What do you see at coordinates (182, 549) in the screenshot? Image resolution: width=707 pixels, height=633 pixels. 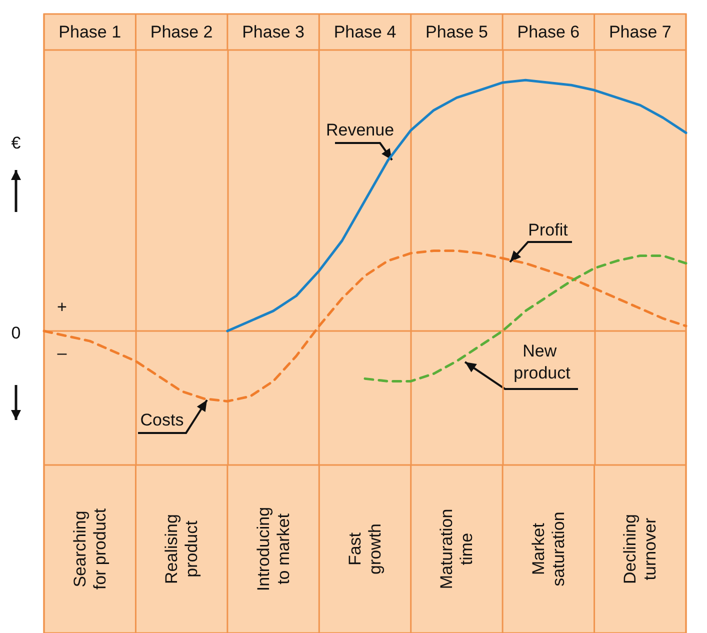 I see `text: Realising product` at bounding box center [182, 549].